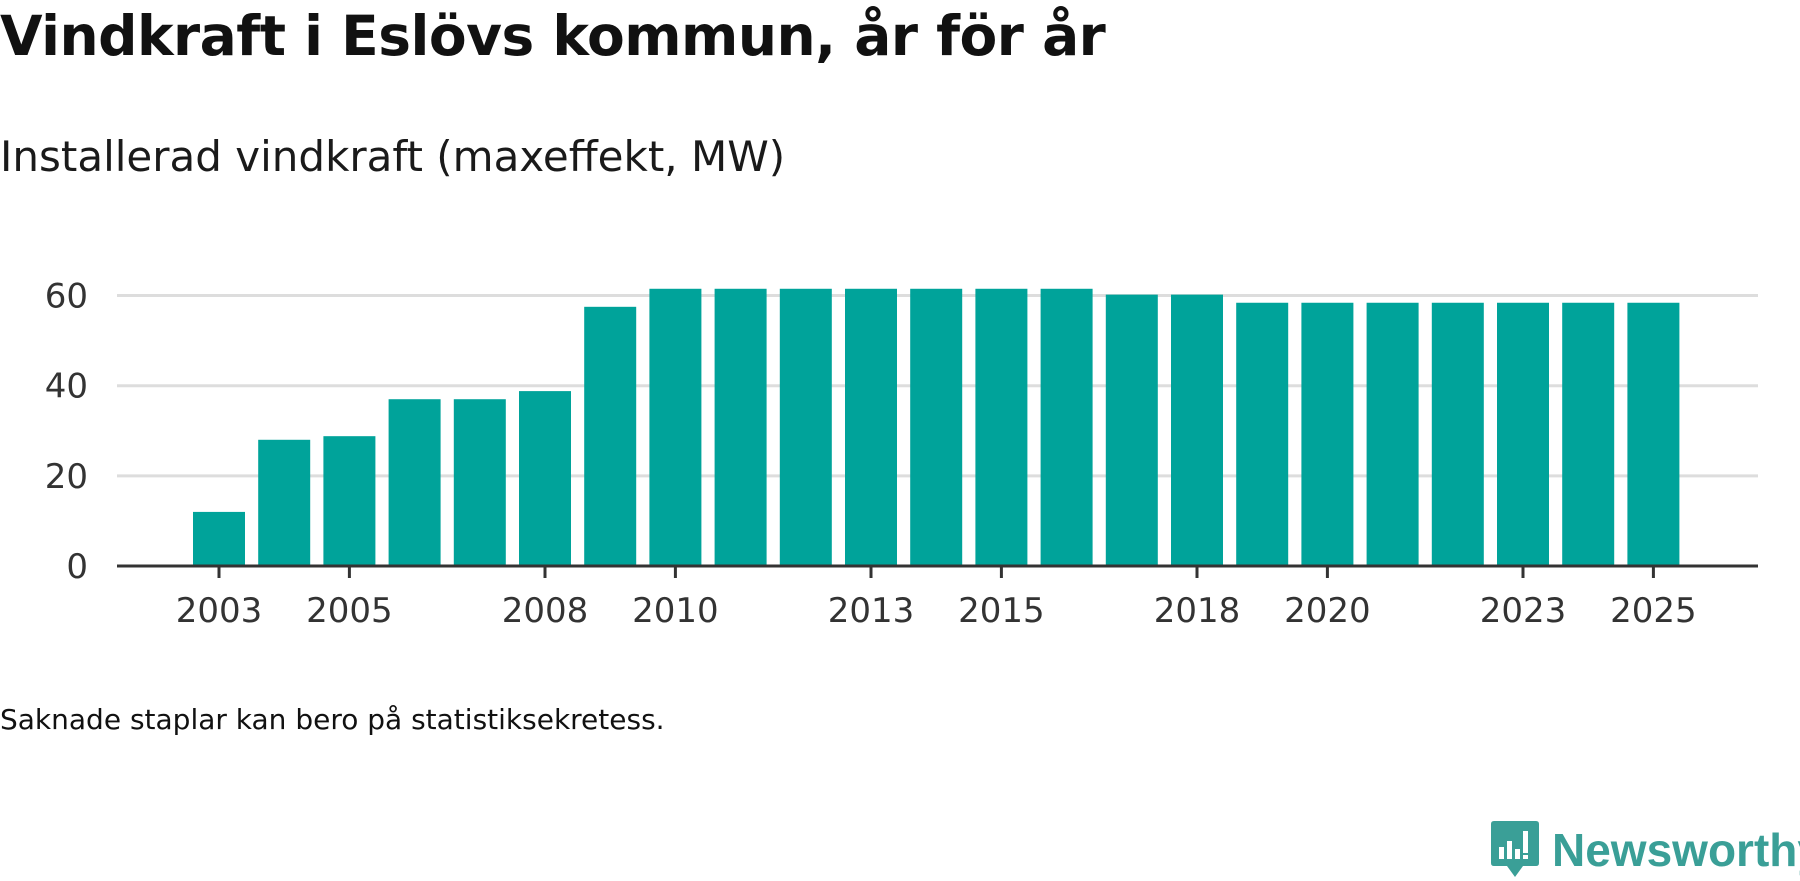 This screenshot has width=1800, height=881. I want to click on bar-2005, so click(349, 501).